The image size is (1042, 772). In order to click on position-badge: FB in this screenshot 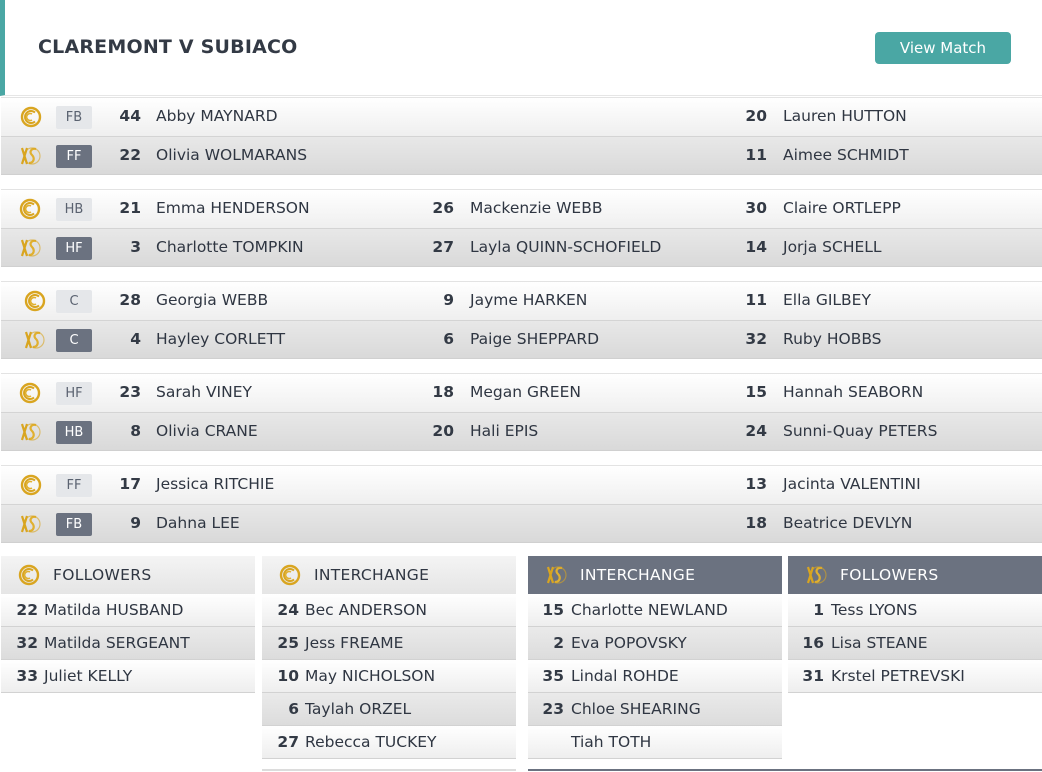, I will do `click(74, 117)`.